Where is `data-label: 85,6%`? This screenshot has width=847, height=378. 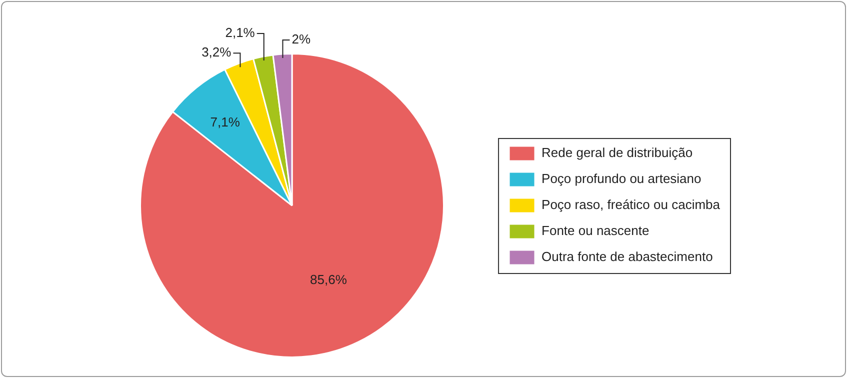
data-label: 85,6% is located at coordinates (329, 280).